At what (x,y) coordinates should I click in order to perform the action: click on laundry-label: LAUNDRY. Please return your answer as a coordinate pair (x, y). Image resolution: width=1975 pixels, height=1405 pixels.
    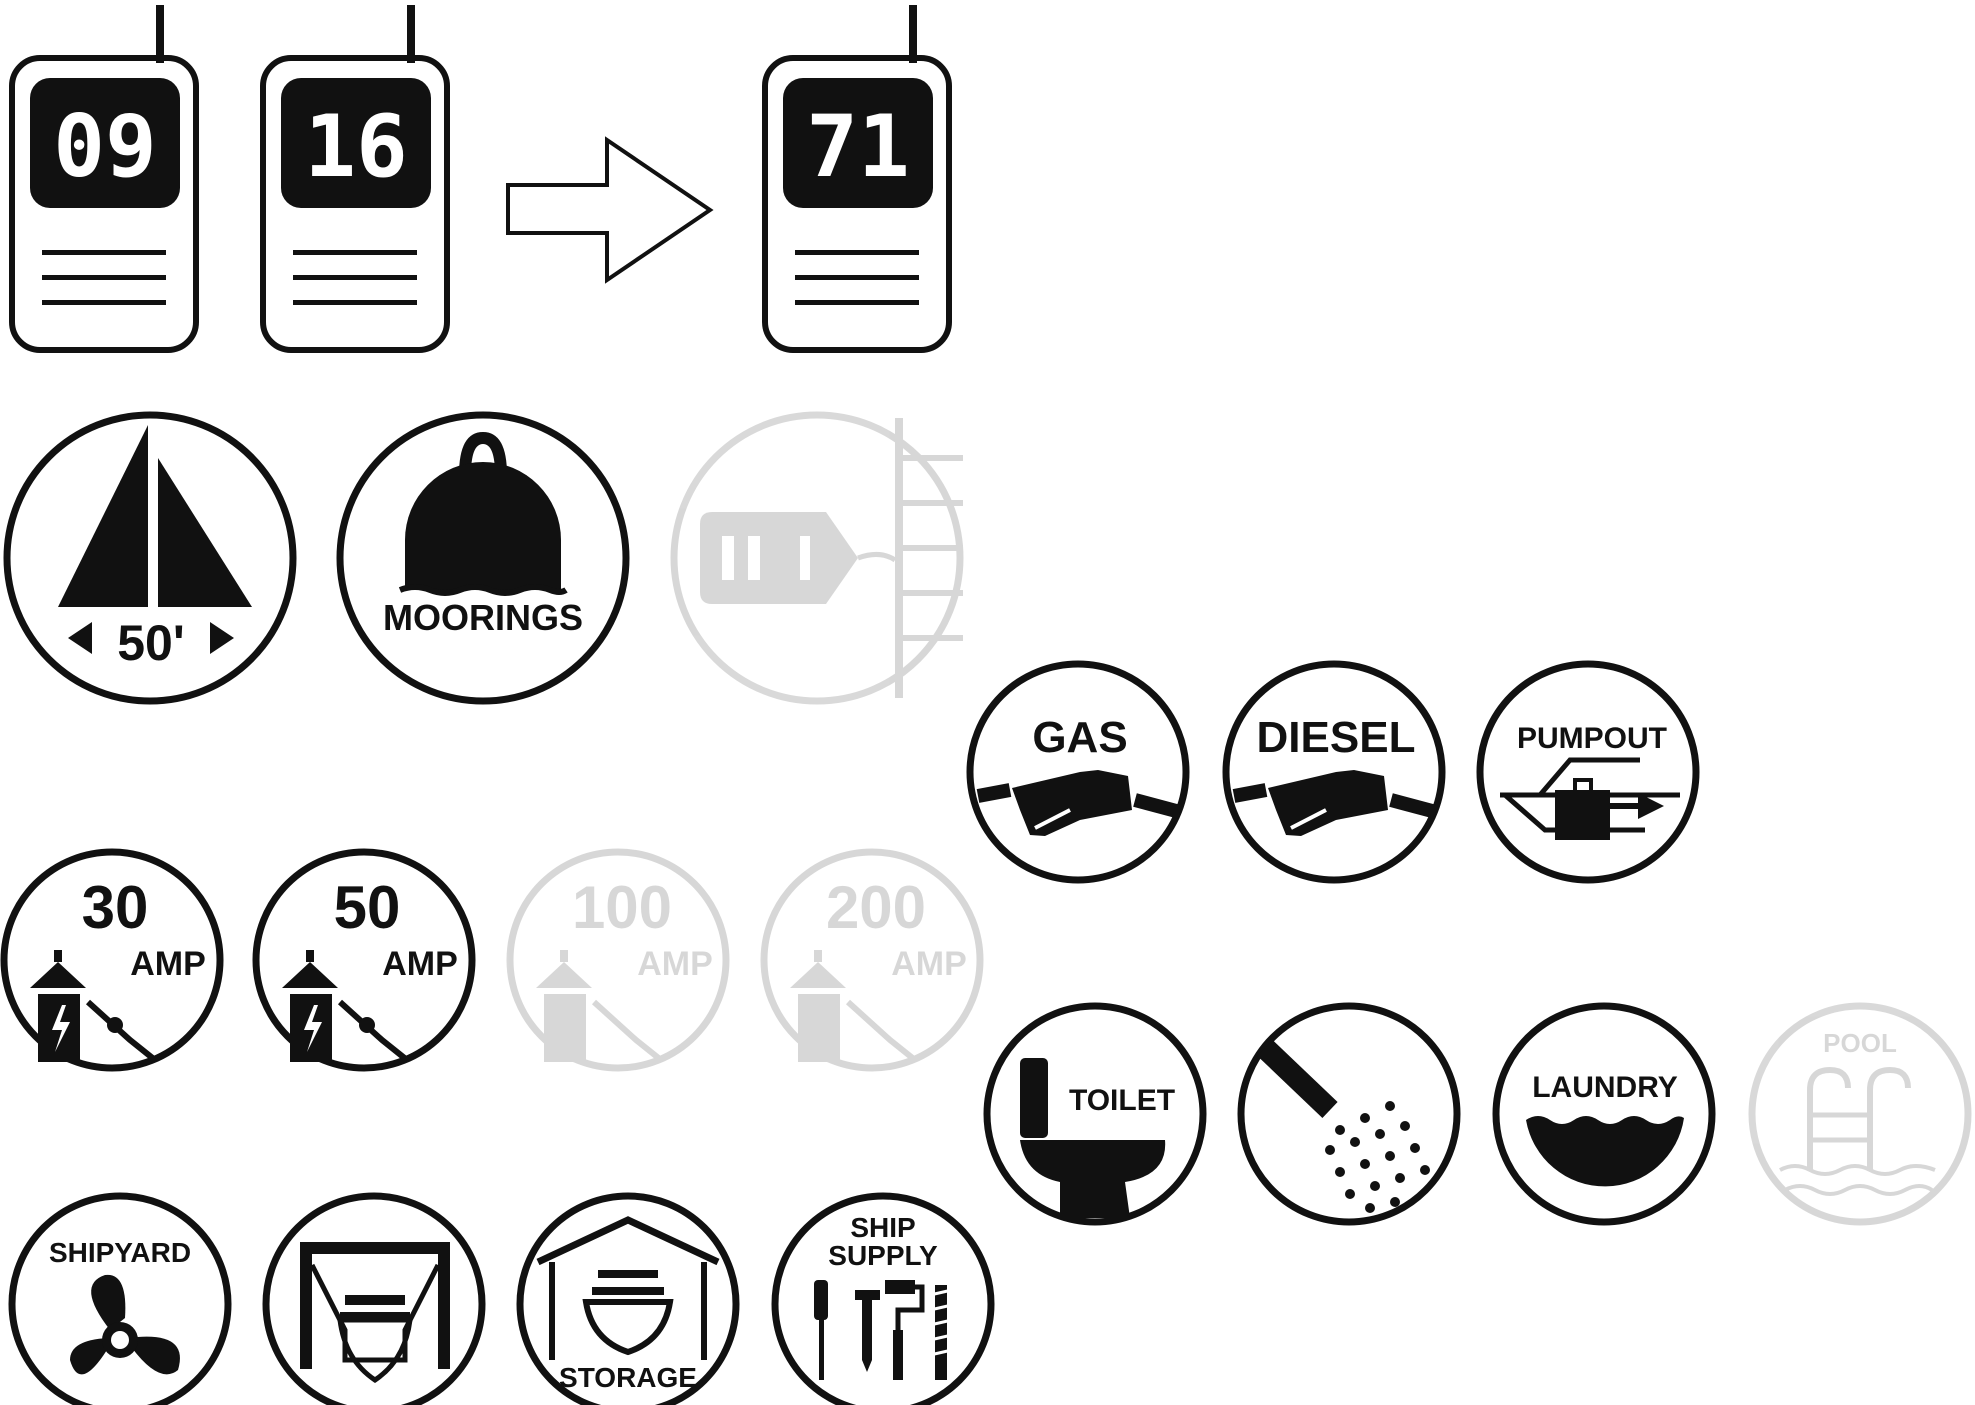
    Looking at the image, I should click on (1605, 1087).